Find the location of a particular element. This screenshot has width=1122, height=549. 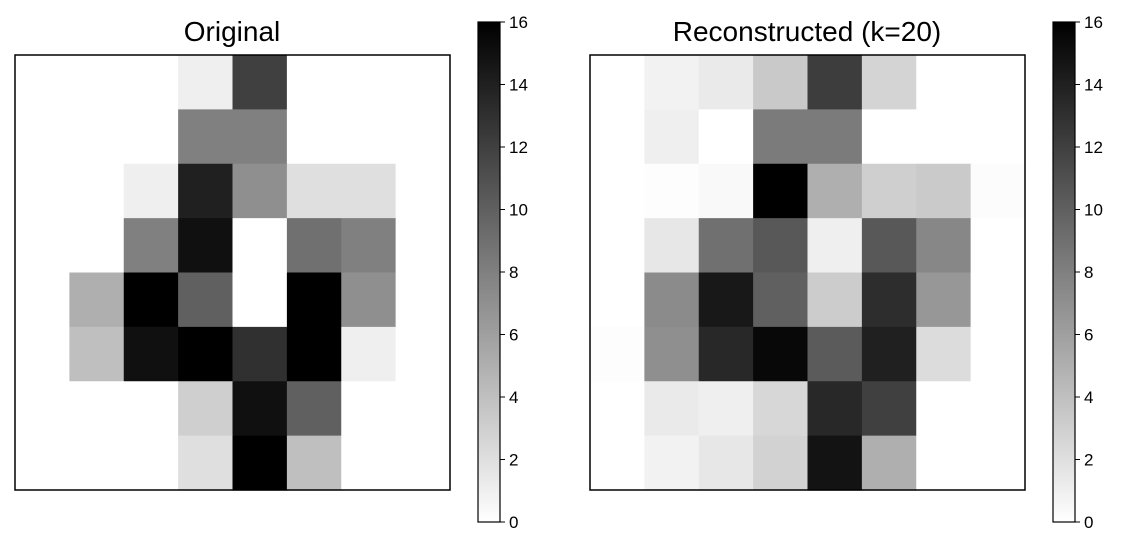

colorbar-tick-label: 0 is located at coordinates (513, 522).